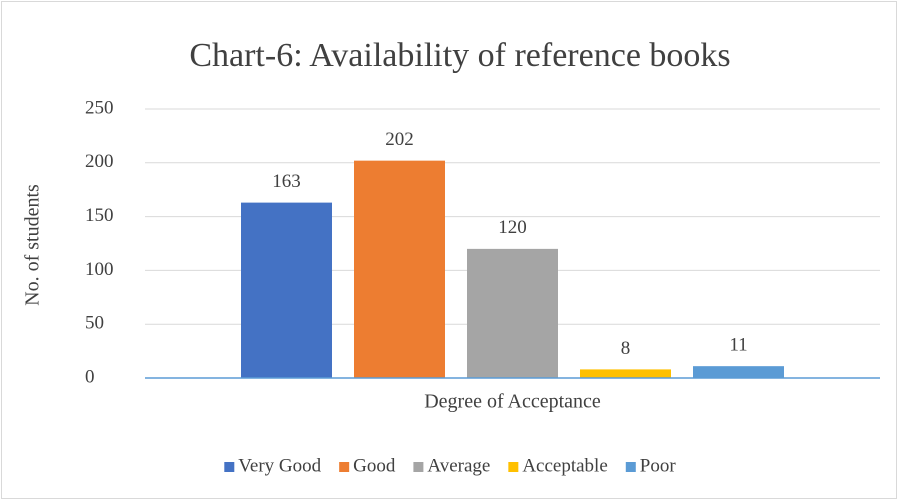 The width and height of the screenshot is (899, 501). I want to click on chart-title: Chart-6: Availability of reference books, so click(459, 55).